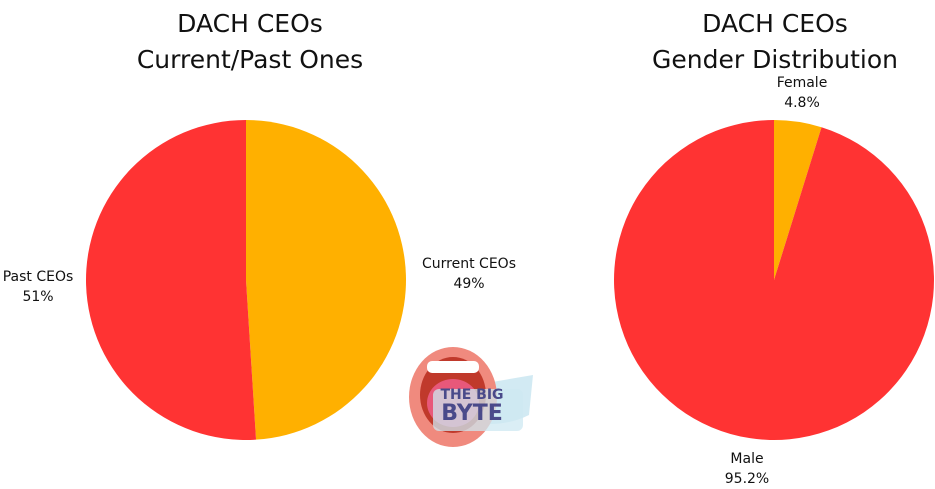  What do you see at coordinates (44, 287) in the screenshot?
I see `chart1-slice-label-past: Past CEOs 51%` at bounding box center [44, 287].